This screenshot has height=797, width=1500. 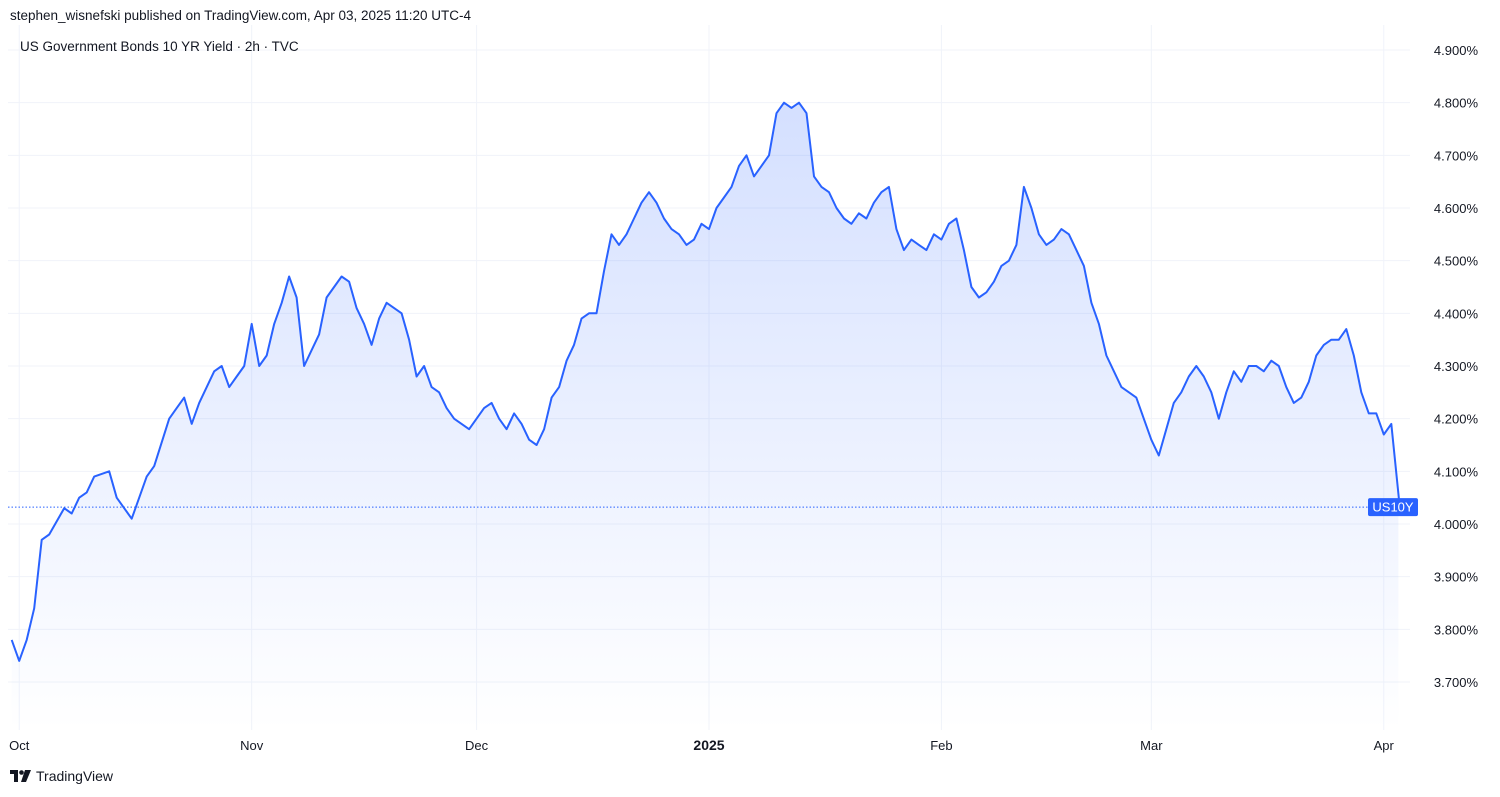 I want to click on y-tick-label: 4.300%, so click(x=1456, y=366).